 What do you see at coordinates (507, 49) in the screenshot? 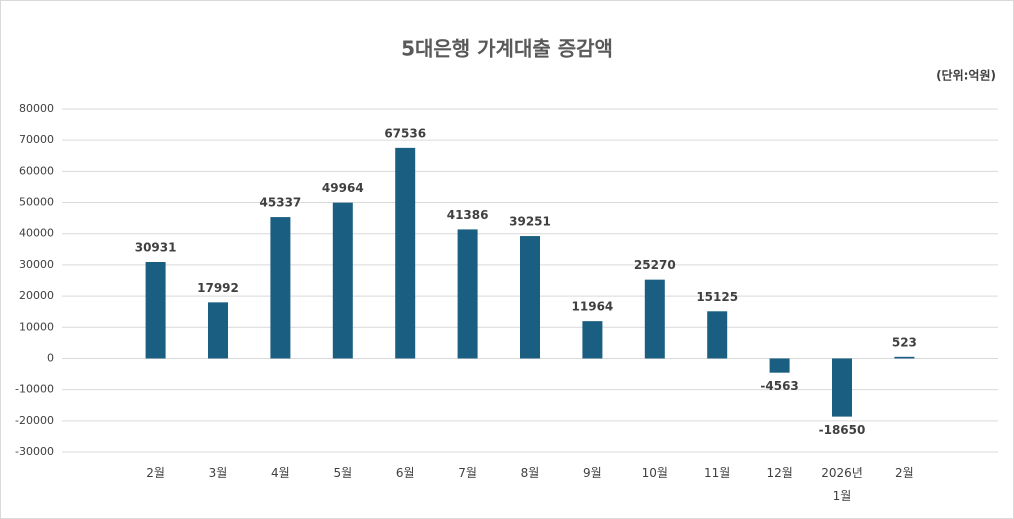
I see `chart-title: 5대은행 가계대출 증감액` at bounding box center [507, 49].